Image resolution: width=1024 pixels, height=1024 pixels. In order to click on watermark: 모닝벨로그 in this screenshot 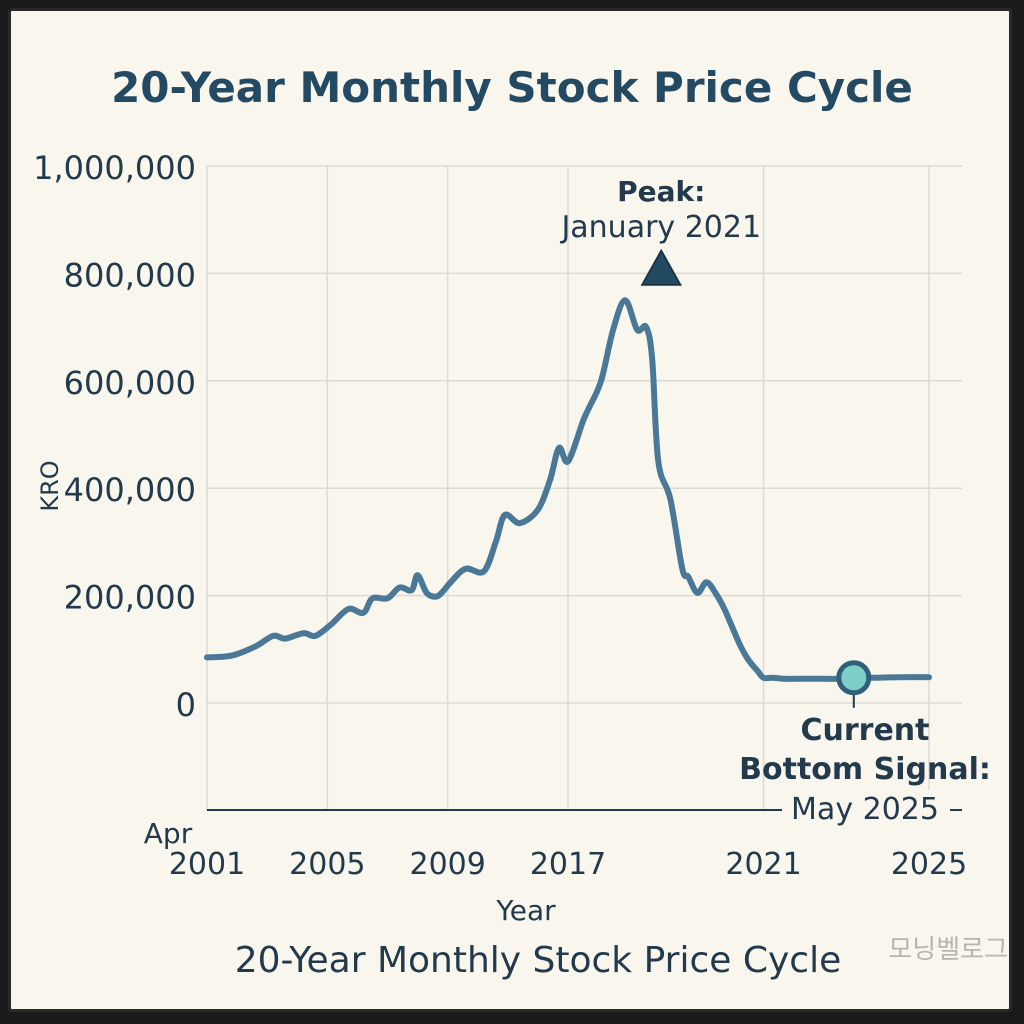, I will do `click(948, 950)`.